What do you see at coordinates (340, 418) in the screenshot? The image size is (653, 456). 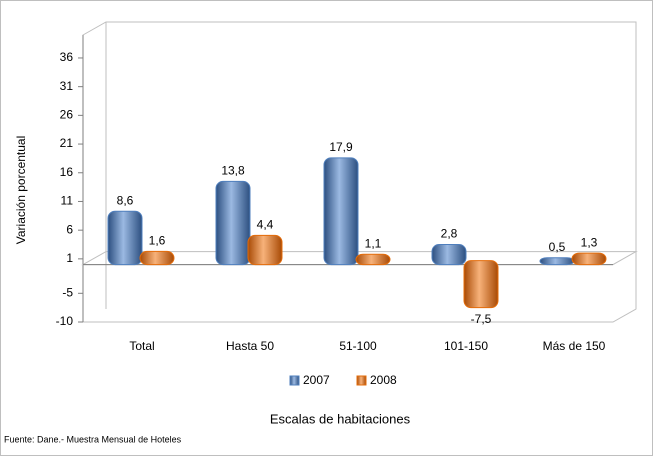 I see `x-axis-title: Escalas de habitaciones` at bounding box center [340, 418].